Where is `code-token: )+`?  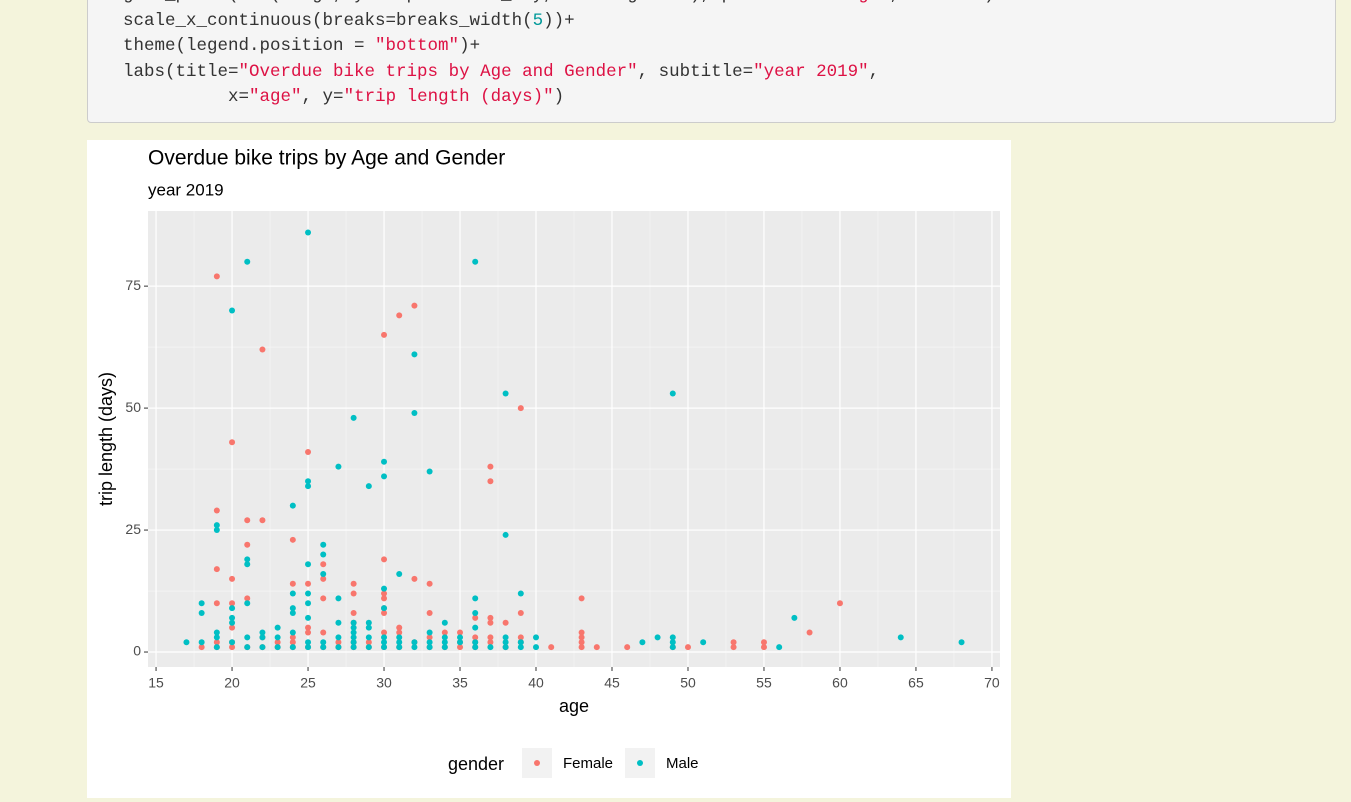 code-token: )+ is located at coordinates (470, 46).